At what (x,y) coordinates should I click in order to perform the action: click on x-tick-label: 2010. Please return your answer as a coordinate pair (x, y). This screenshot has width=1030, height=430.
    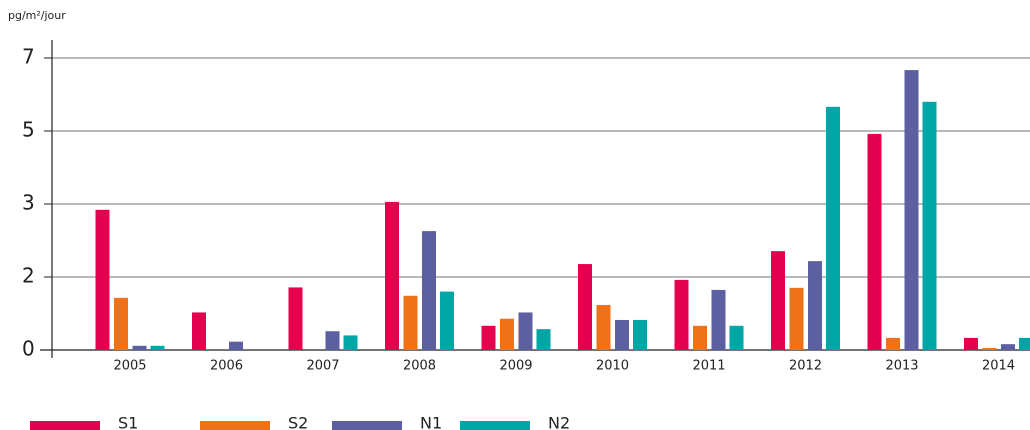
    Looking at the image, I should click on (612, 366).